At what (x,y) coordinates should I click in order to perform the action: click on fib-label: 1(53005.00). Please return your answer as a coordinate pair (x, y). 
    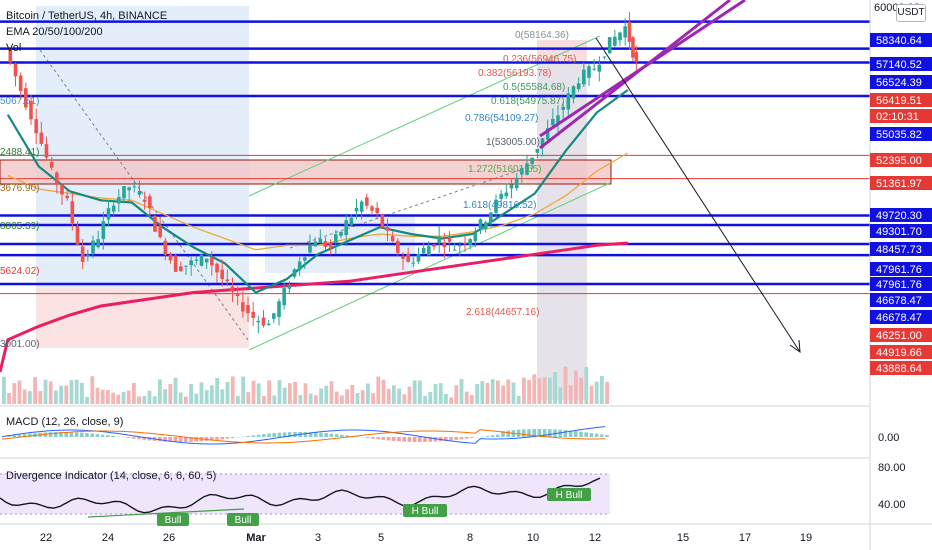
    Looking at the image, I should click on (513, 142).